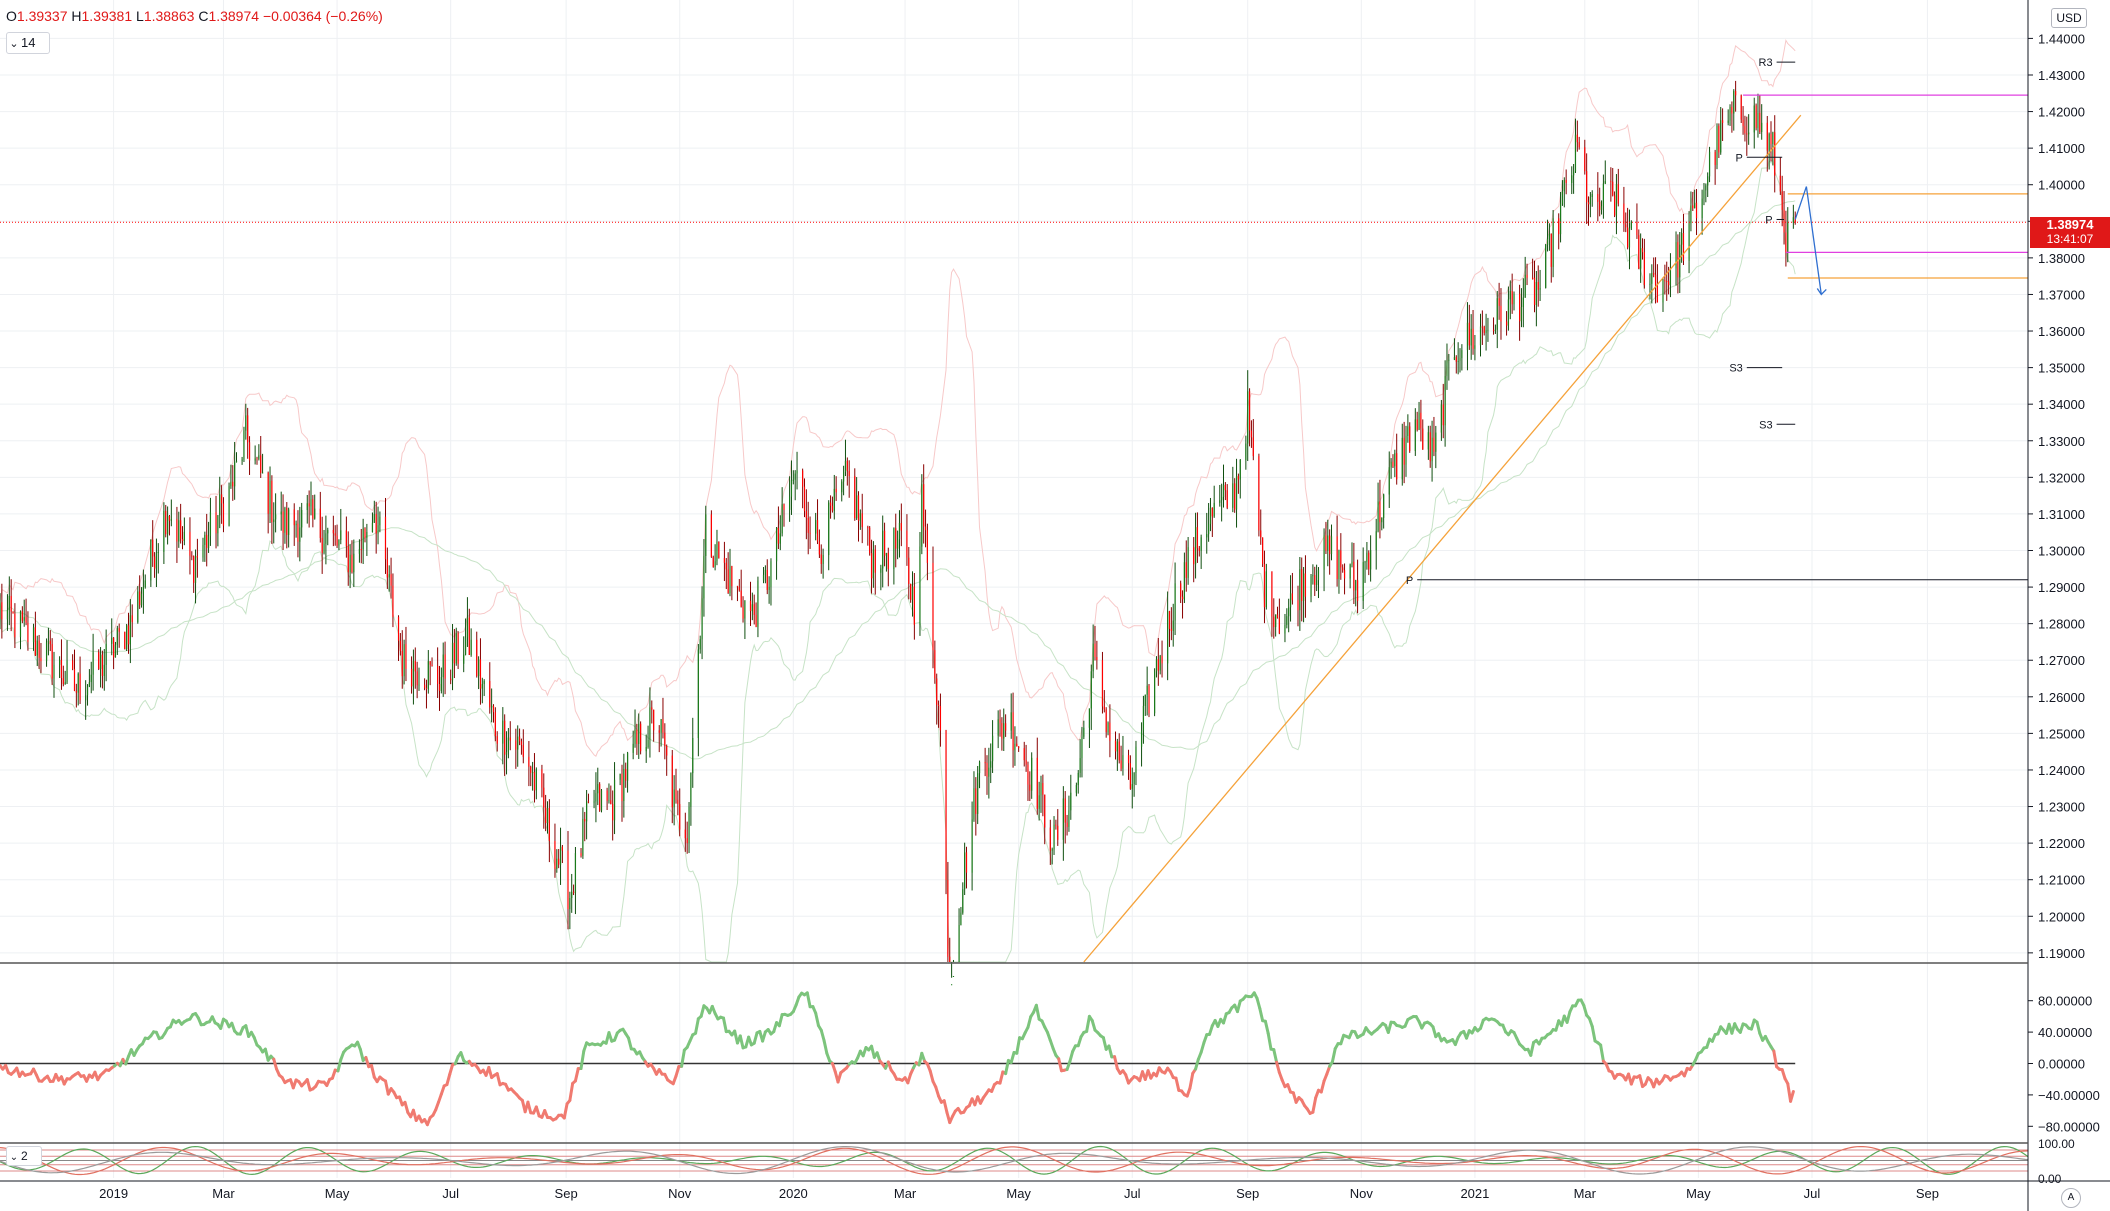  Describe the element at coordinates (2070, 239) in the screenshot. I see `bar-countdown: 13:41:07` at that location.